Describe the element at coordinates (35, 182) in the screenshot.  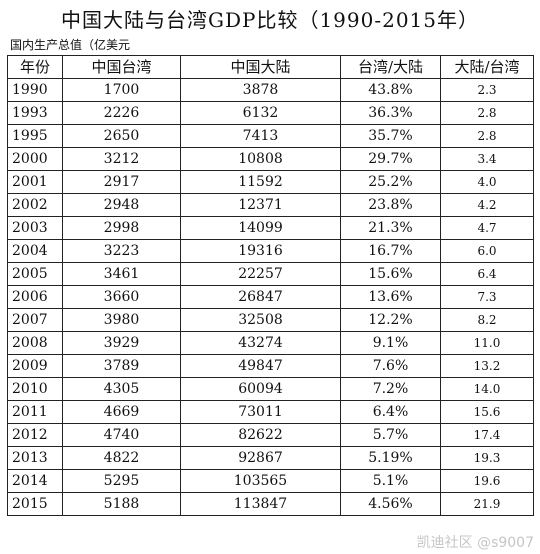
I see `cell-year: 2001` at that location.